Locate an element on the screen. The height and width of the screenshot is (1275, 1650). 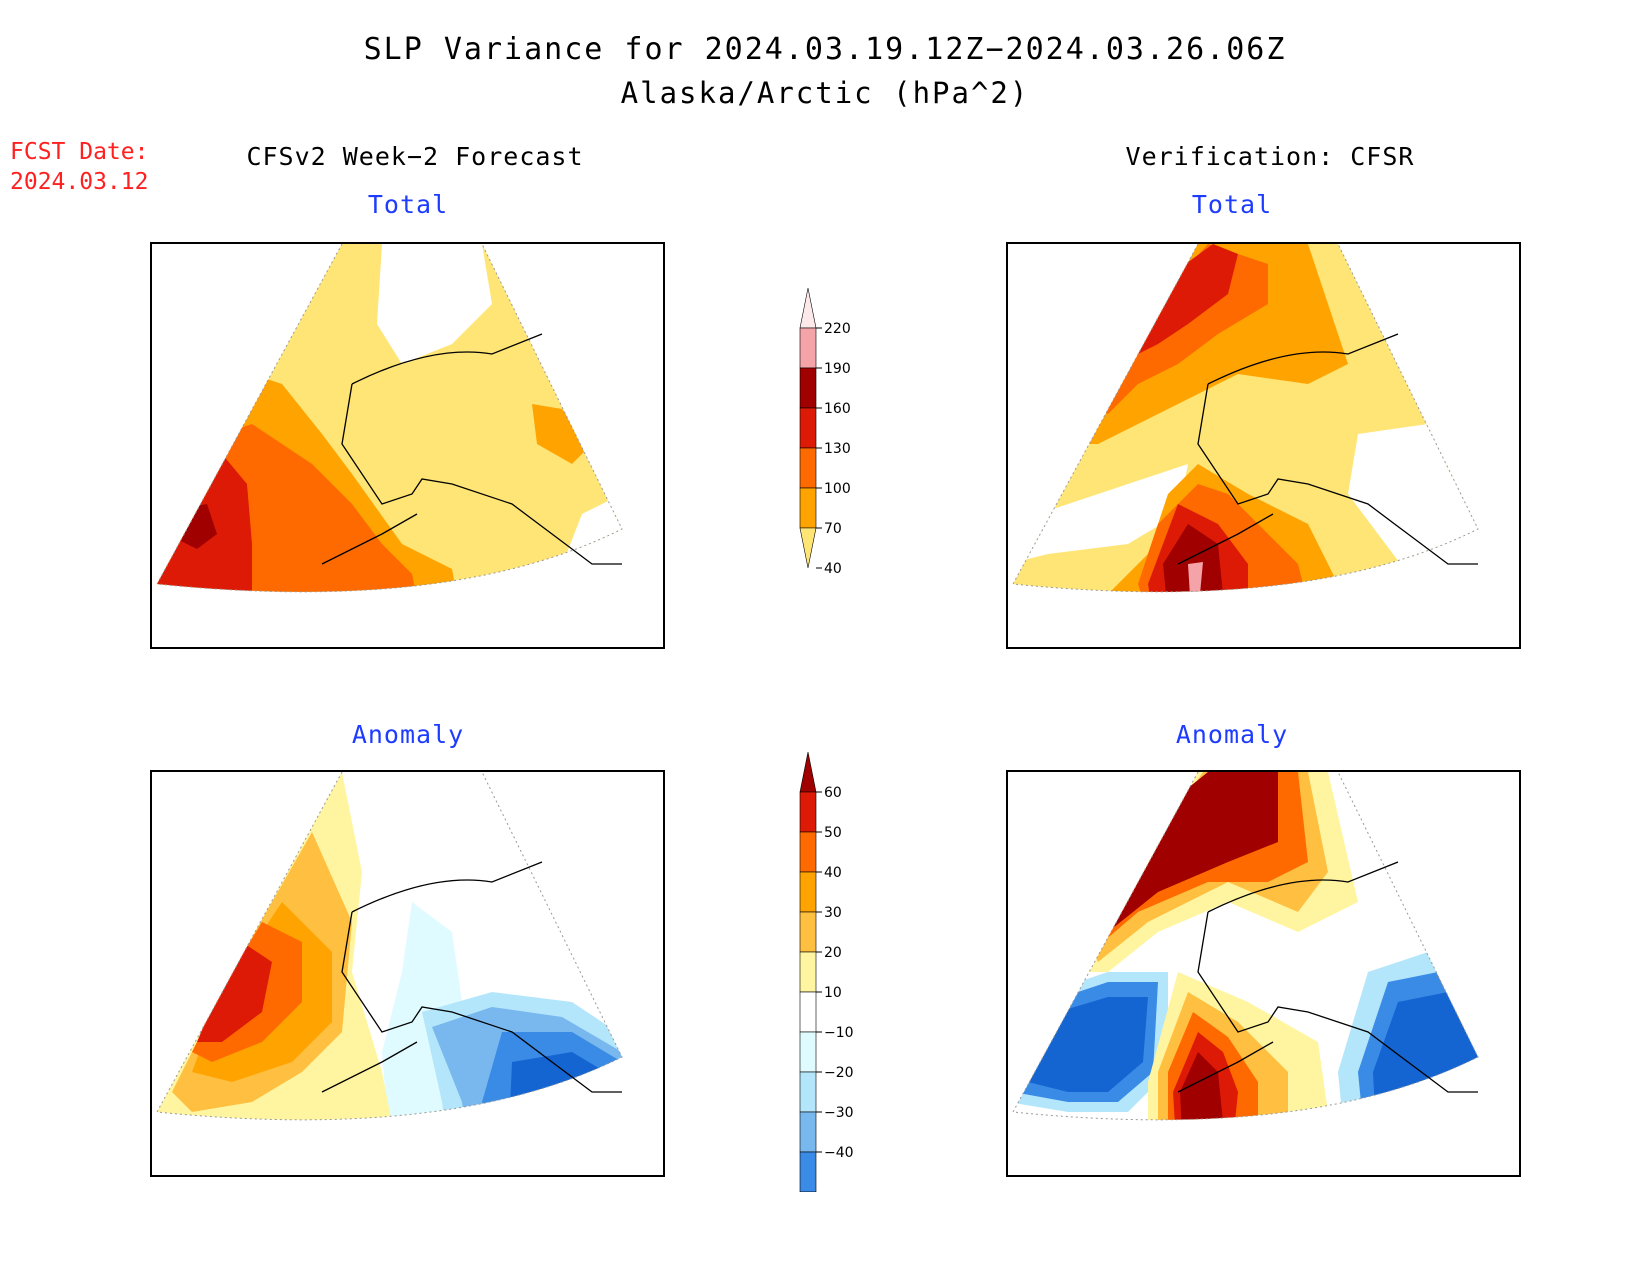
colorbar-tick-label: −40 is located at coordinates (839, 1153).